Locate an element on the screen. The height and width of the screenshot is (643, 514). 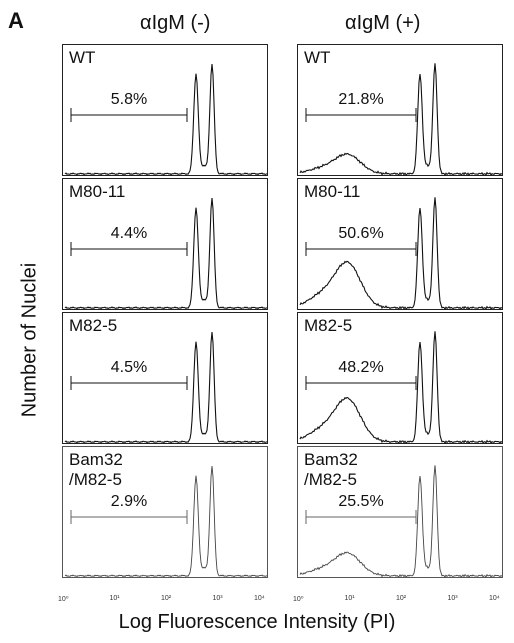
column-title-right: αIgM (+) is located at coordinates (383, 23).